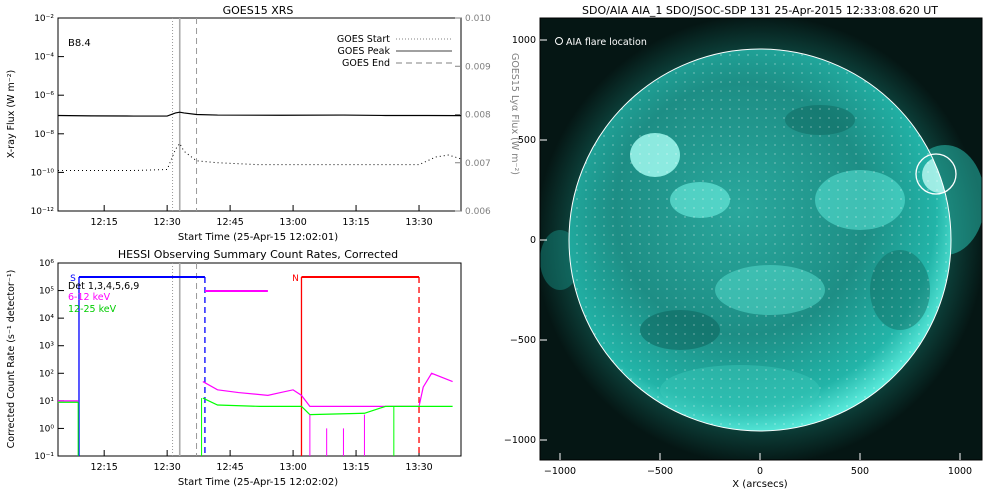  I want to click on aia-x-tick-label: −500, so click(660, 471).